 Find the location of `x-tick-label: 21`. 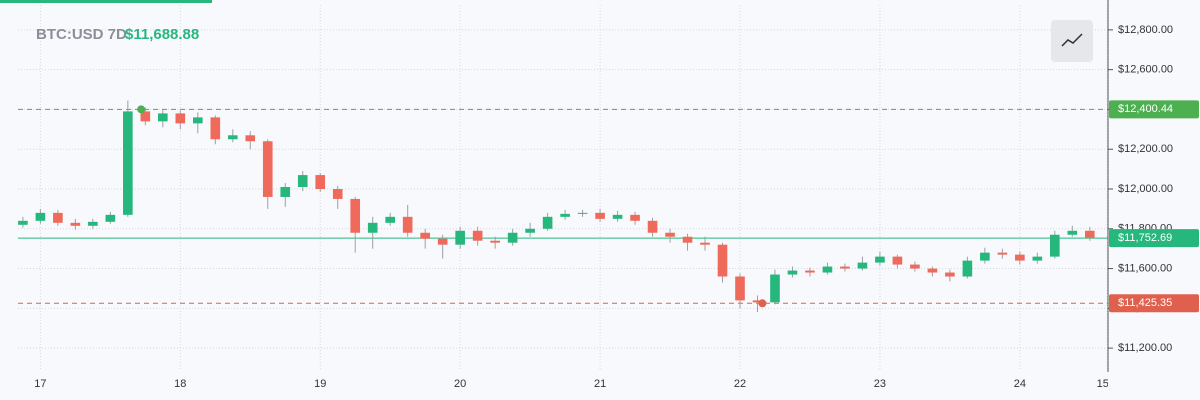

x-tick-label: 21 is located at coordinates (600, 384).